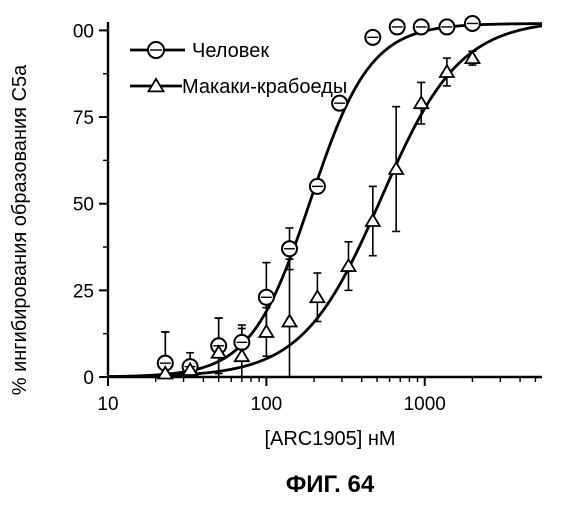 The image size is (573, 505). I want to click on figure-caption: ФИГ. 64, so click(330, 484).